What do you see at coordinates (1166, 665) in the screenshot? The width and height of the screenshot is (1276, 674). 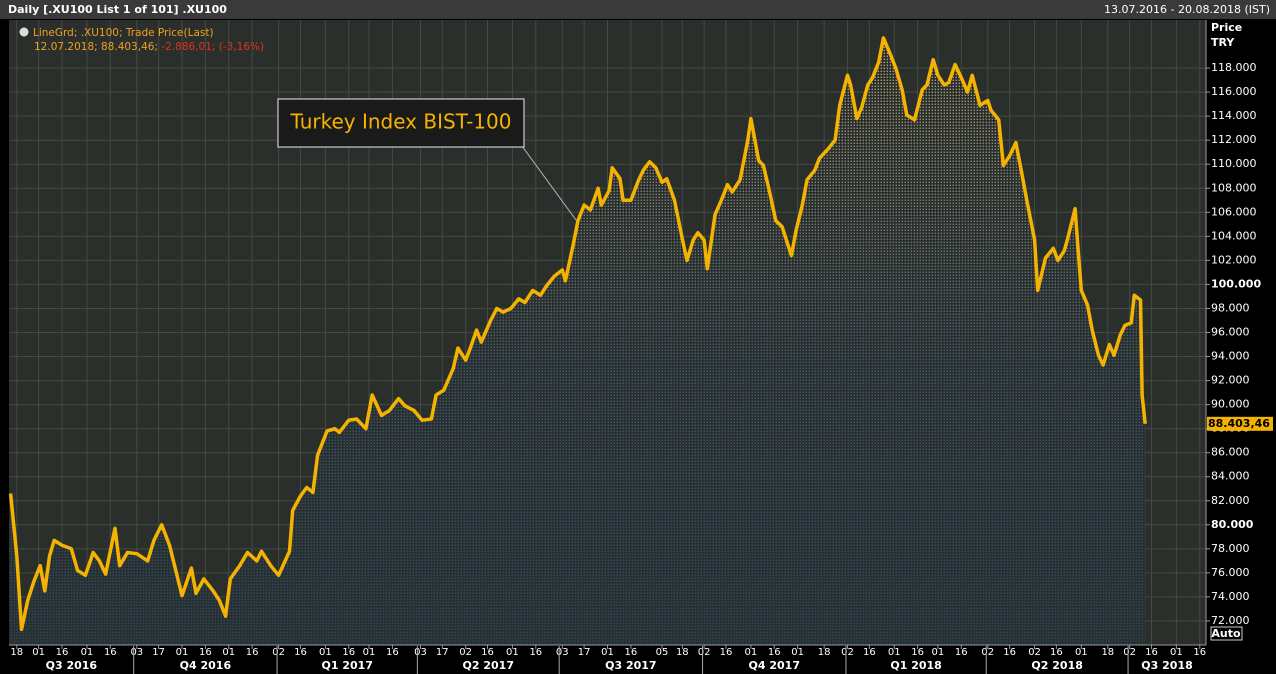 I see `quarter-label: Q3 2018` at bounding box center [1166, 665].